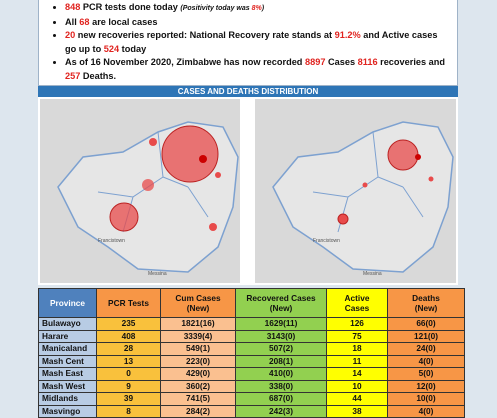 The image size is (497, 418). I want to click on table-cell: 242(3), so click(281, 411).